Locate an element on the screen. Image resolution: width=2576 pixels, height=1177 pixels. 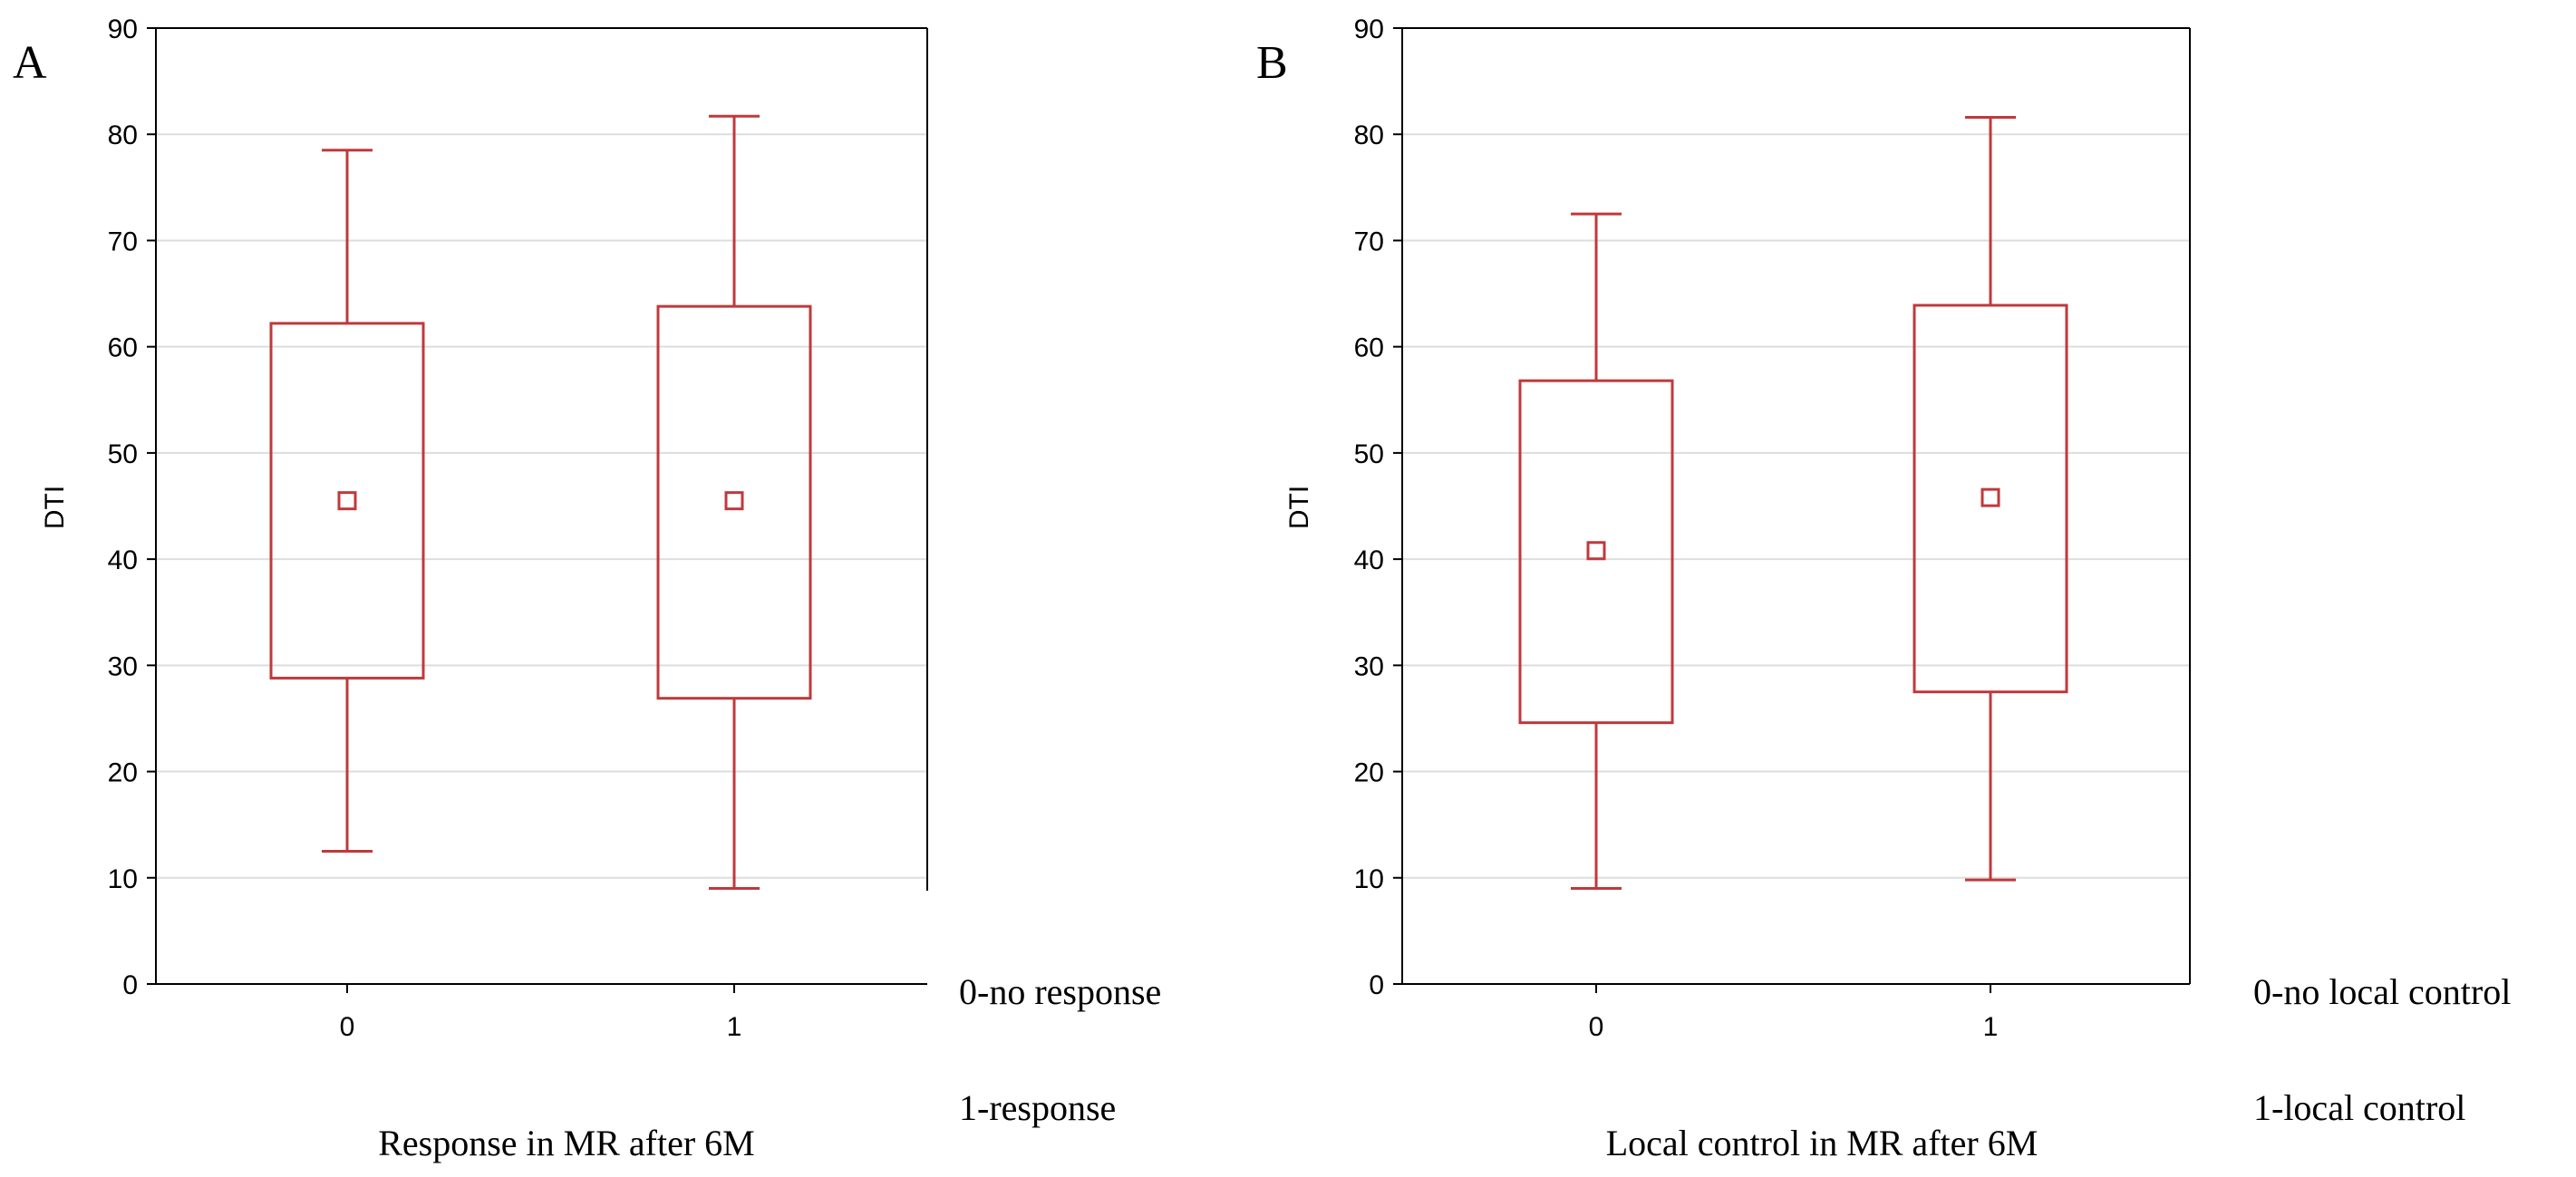
panel-b-x-tick-label: 1 is located at coordinates (1991, 1027).